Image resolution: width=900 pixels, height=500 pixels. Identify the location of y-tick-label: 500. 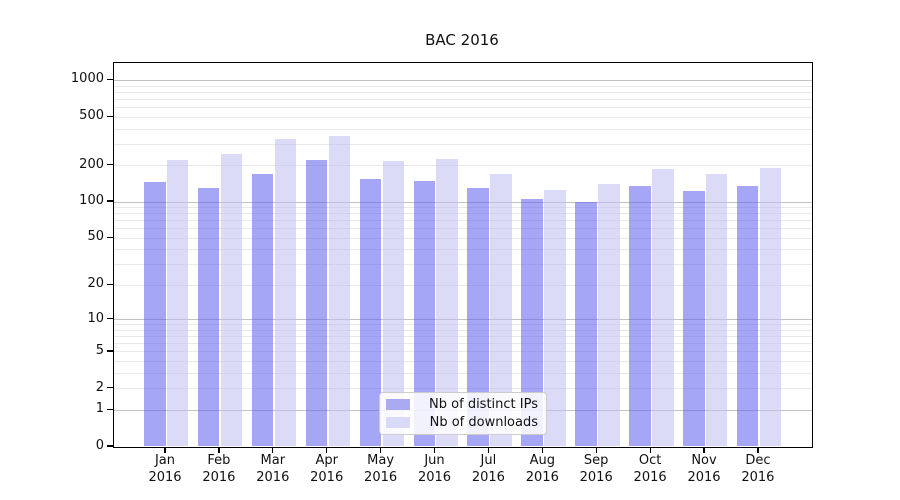
(91, 116).